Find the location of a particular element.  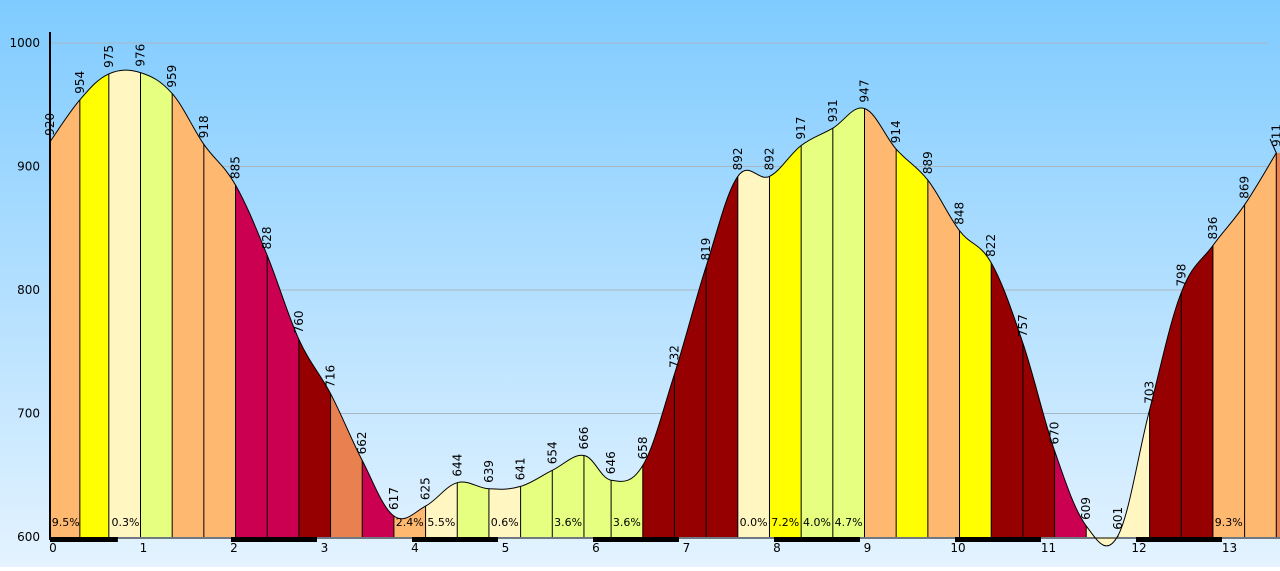

grade-label: 7.2% is located at coordinates (785, 522).